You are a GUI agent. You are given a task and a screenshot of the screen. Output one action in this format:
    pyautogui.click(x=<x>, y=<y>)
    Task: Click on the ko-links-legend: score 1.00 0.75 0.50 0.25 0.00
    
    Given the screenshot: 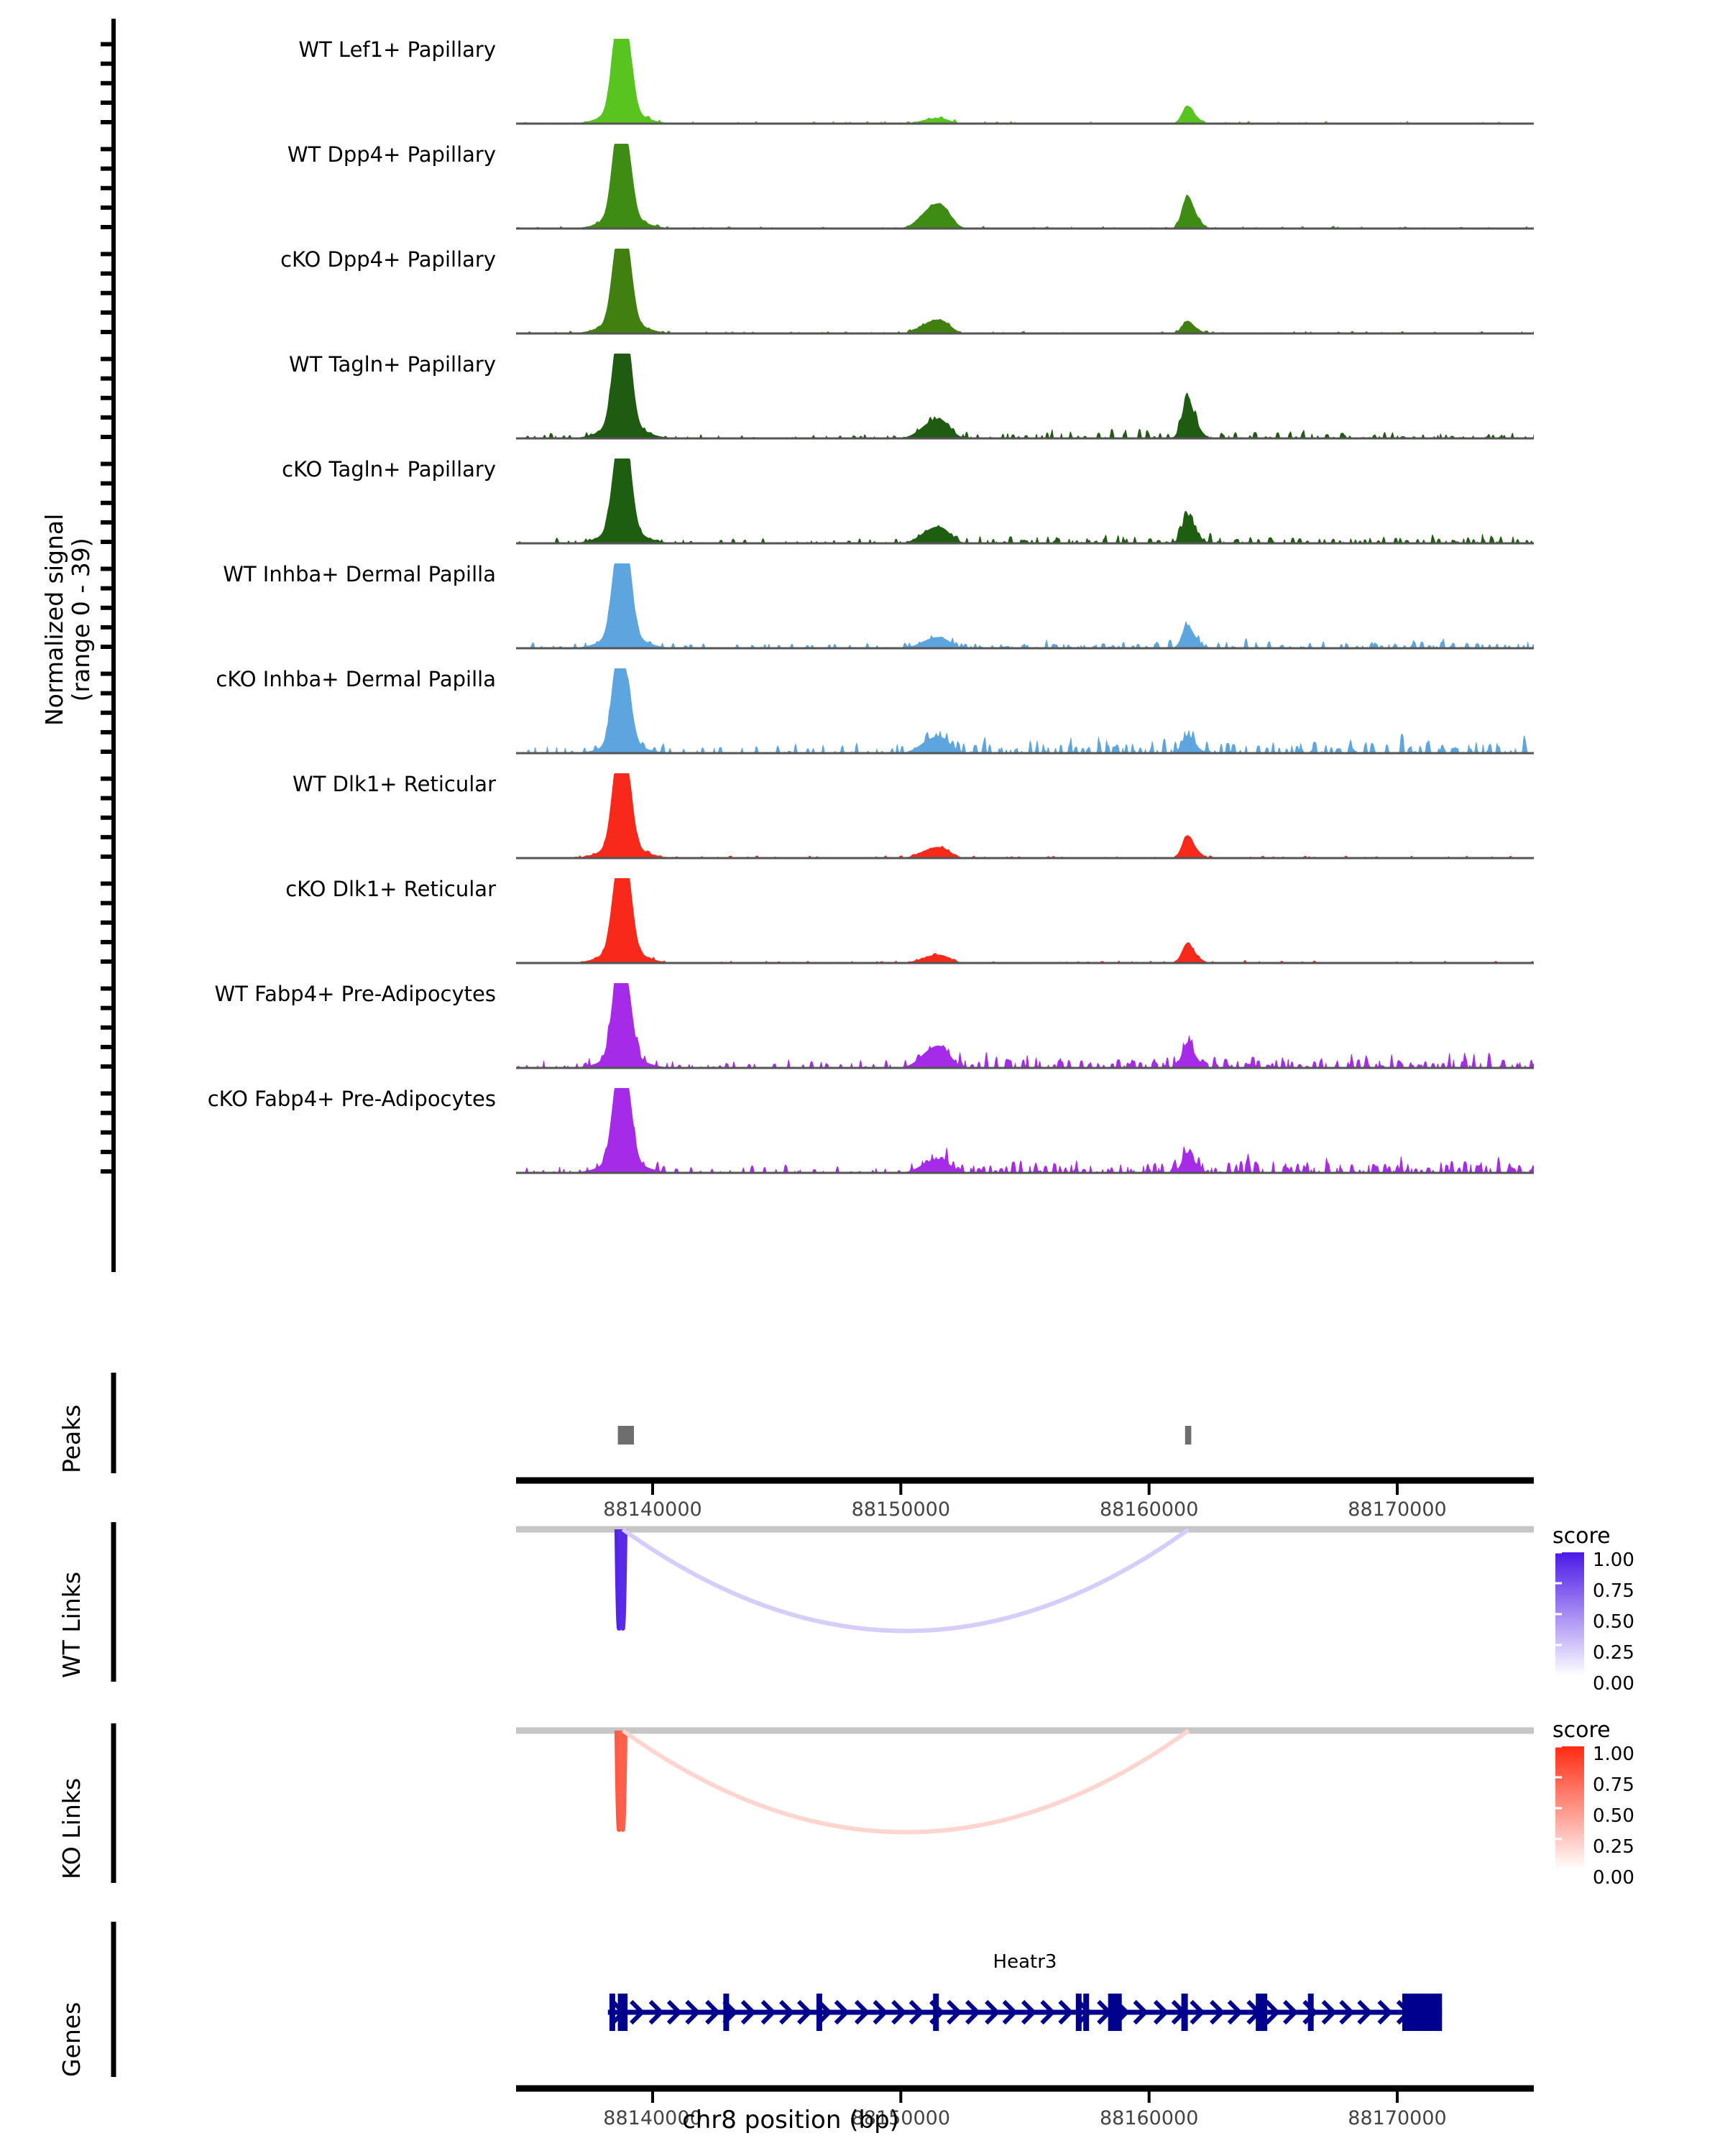 What is the action you would take?
    pyautogui.click(x=1638, y=1811)
    